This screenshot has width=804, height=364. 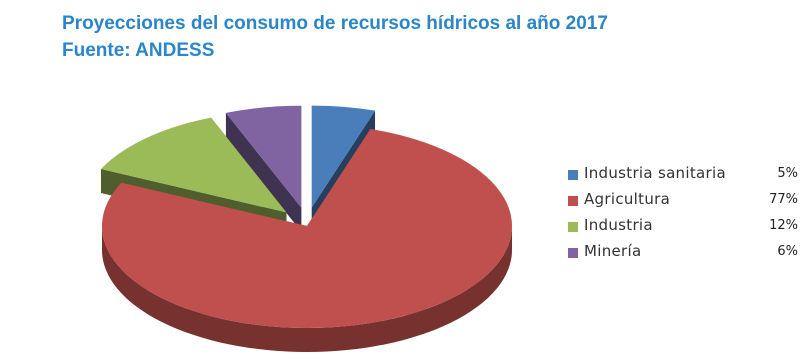 What do you see at coordinates (683, 254) in the screenshot?
I see `legend-item-mineria: Minería 6%` at bounding box center [683, 254].